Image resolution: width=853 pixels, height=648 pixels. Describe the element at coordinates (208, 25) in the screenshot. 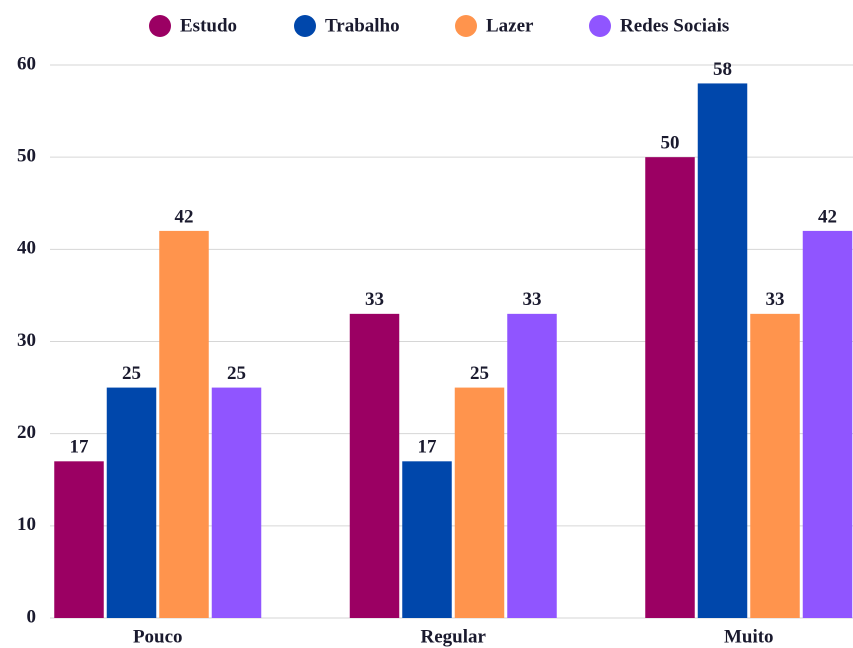

I see `legend-label: Estudo` at that location.